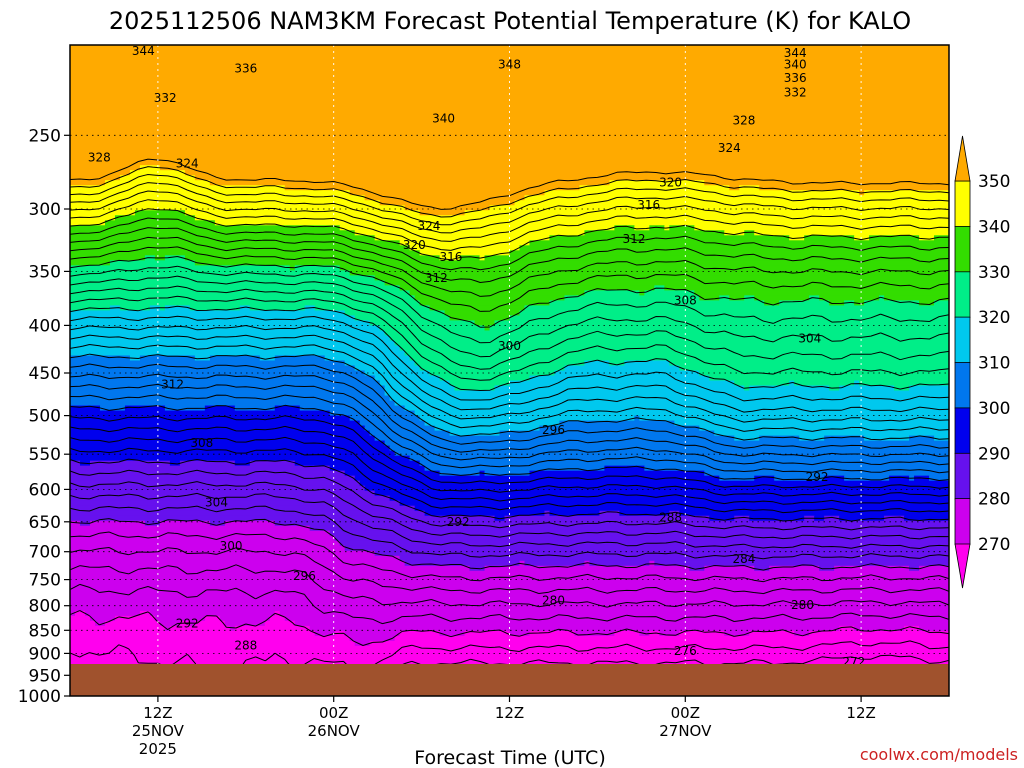 This screenshot has height=768, width=1024. Describe the element at coordinates (509, 680) in the screenshot. I see `ground-terrain` at that location.